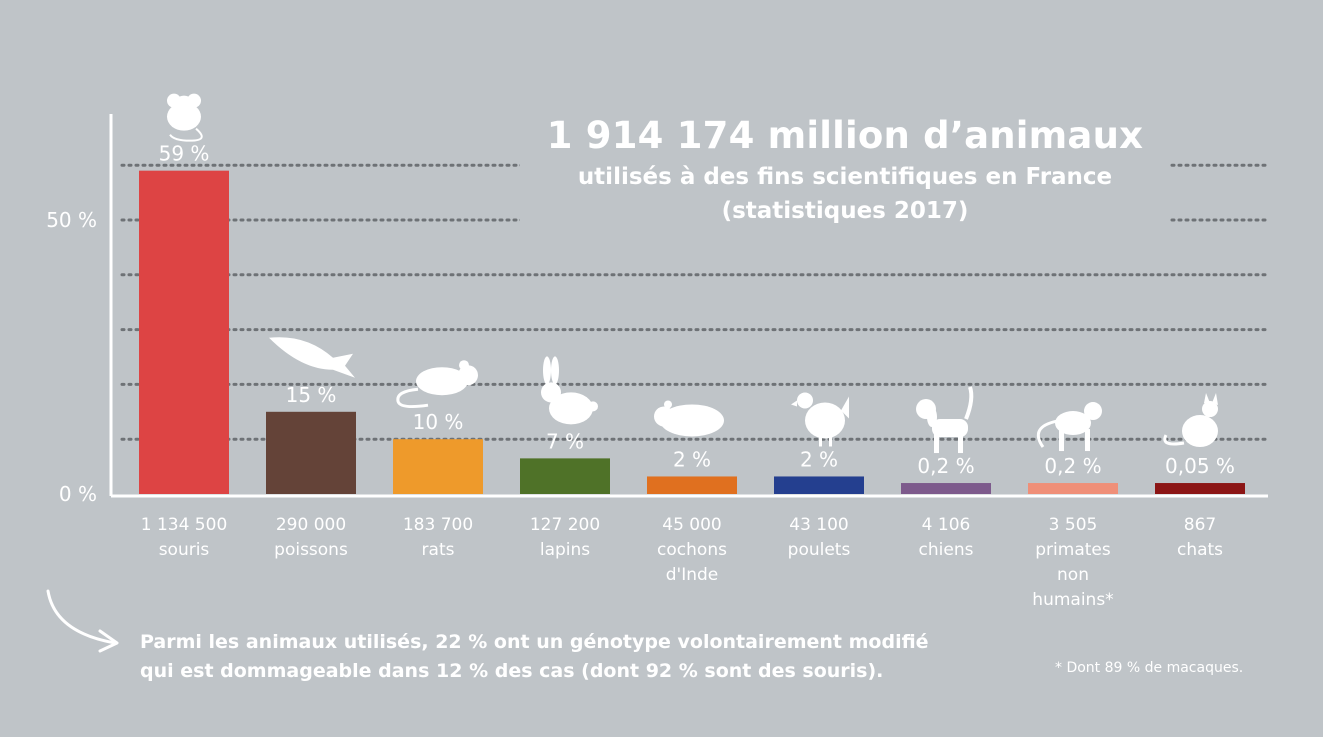  What do you see at coordinates (820, 419) in the screenshot?
I see `chicken-icon` at bounding box center [820, 419].